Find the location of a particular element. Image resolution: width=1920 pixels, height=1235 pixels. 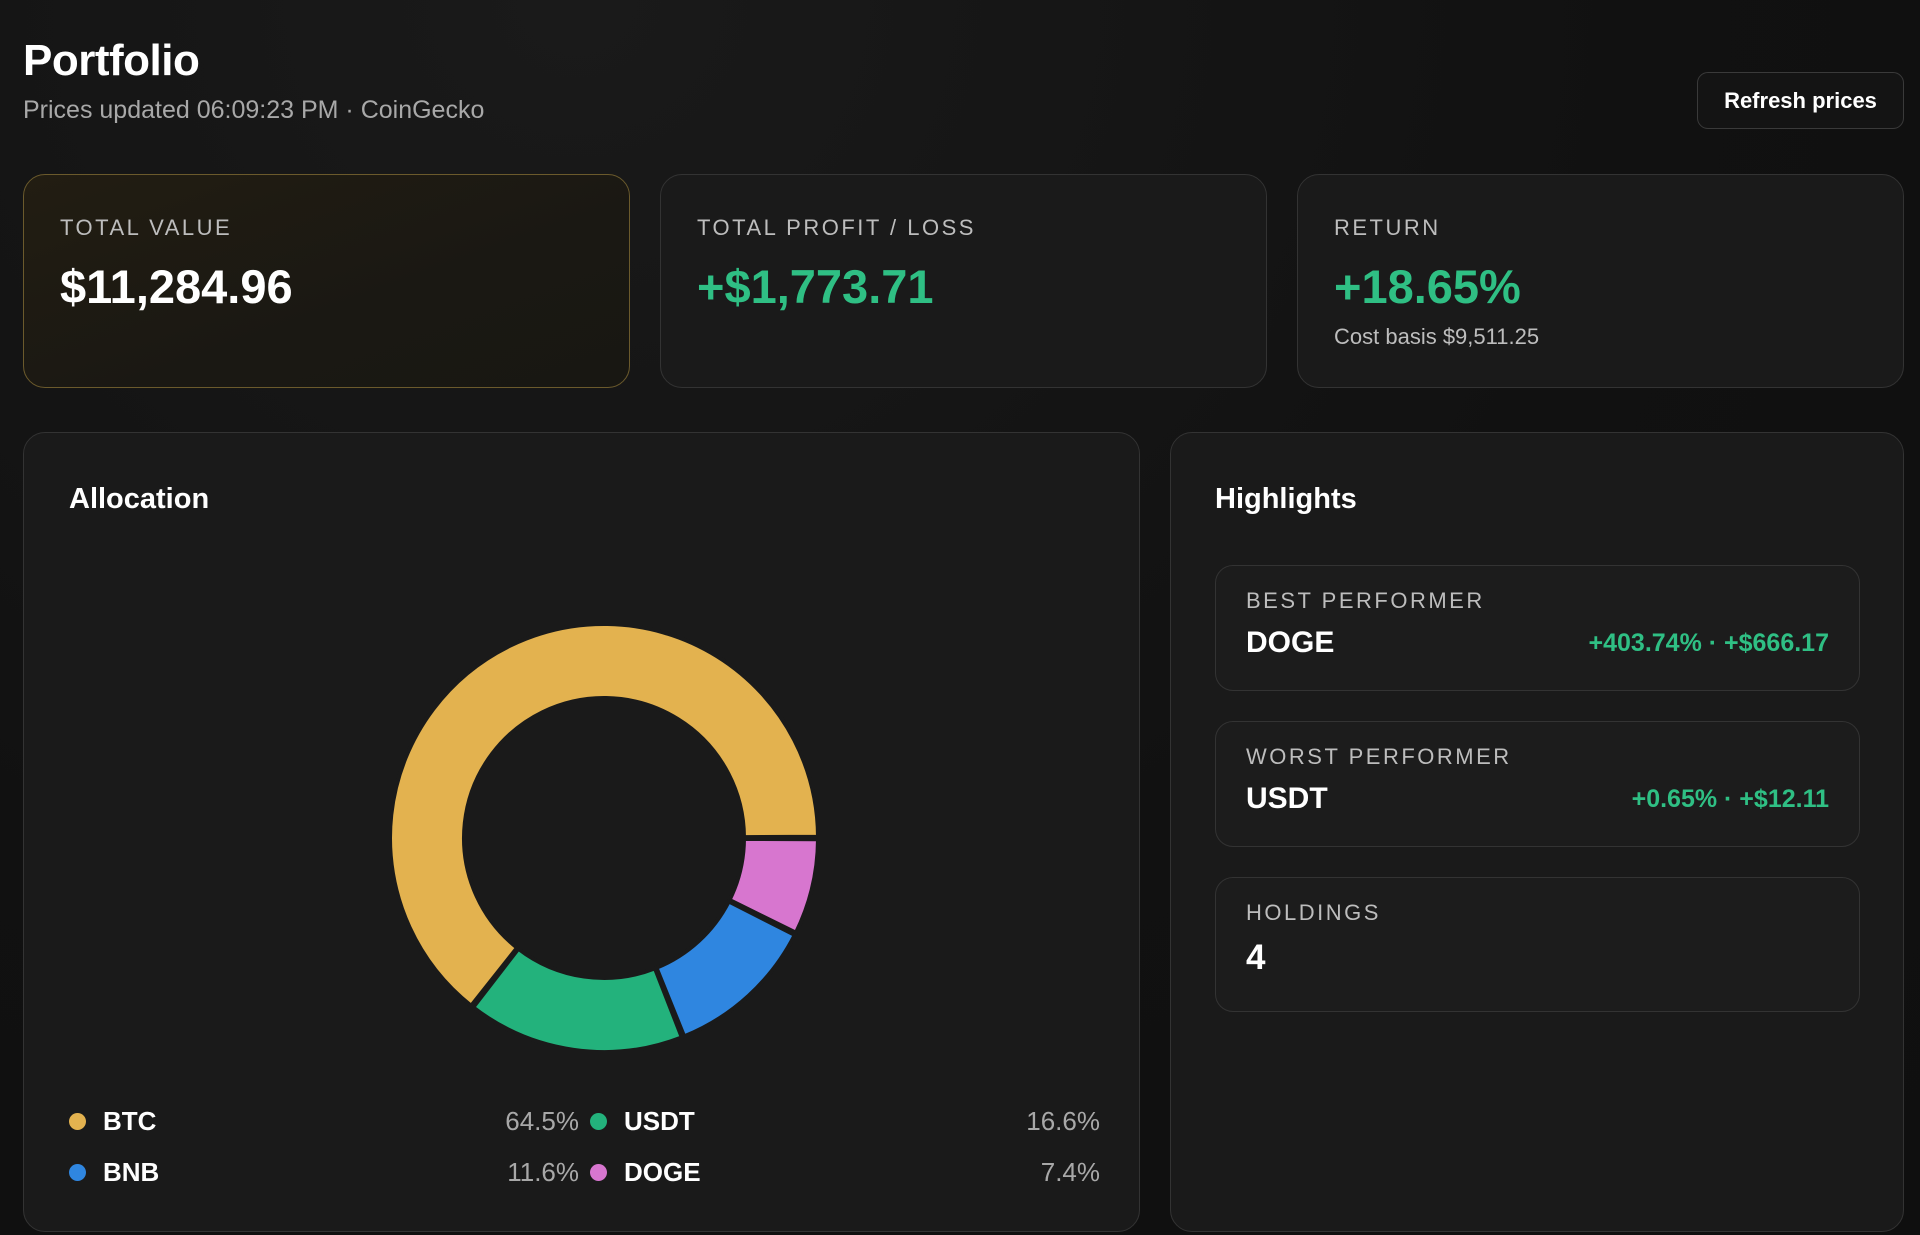

legend-item-btc: BTC 64.5% is located at coordinates (324, 1121).